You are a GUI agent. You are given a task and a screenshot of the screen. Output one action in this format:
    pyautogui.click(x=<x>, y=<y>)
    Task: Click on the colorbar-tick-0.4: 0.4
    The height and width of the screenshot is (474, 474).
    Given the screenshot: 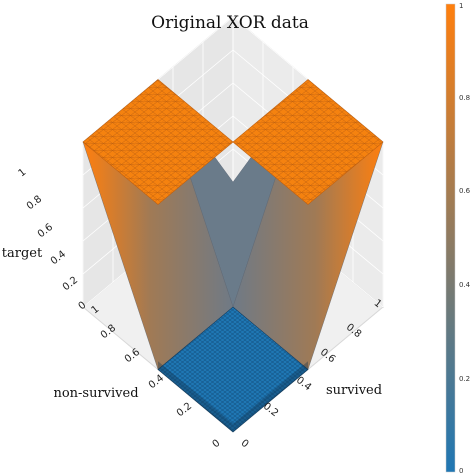 What is the action you would take?
    pyautogui.click(x=465, y=285)
    